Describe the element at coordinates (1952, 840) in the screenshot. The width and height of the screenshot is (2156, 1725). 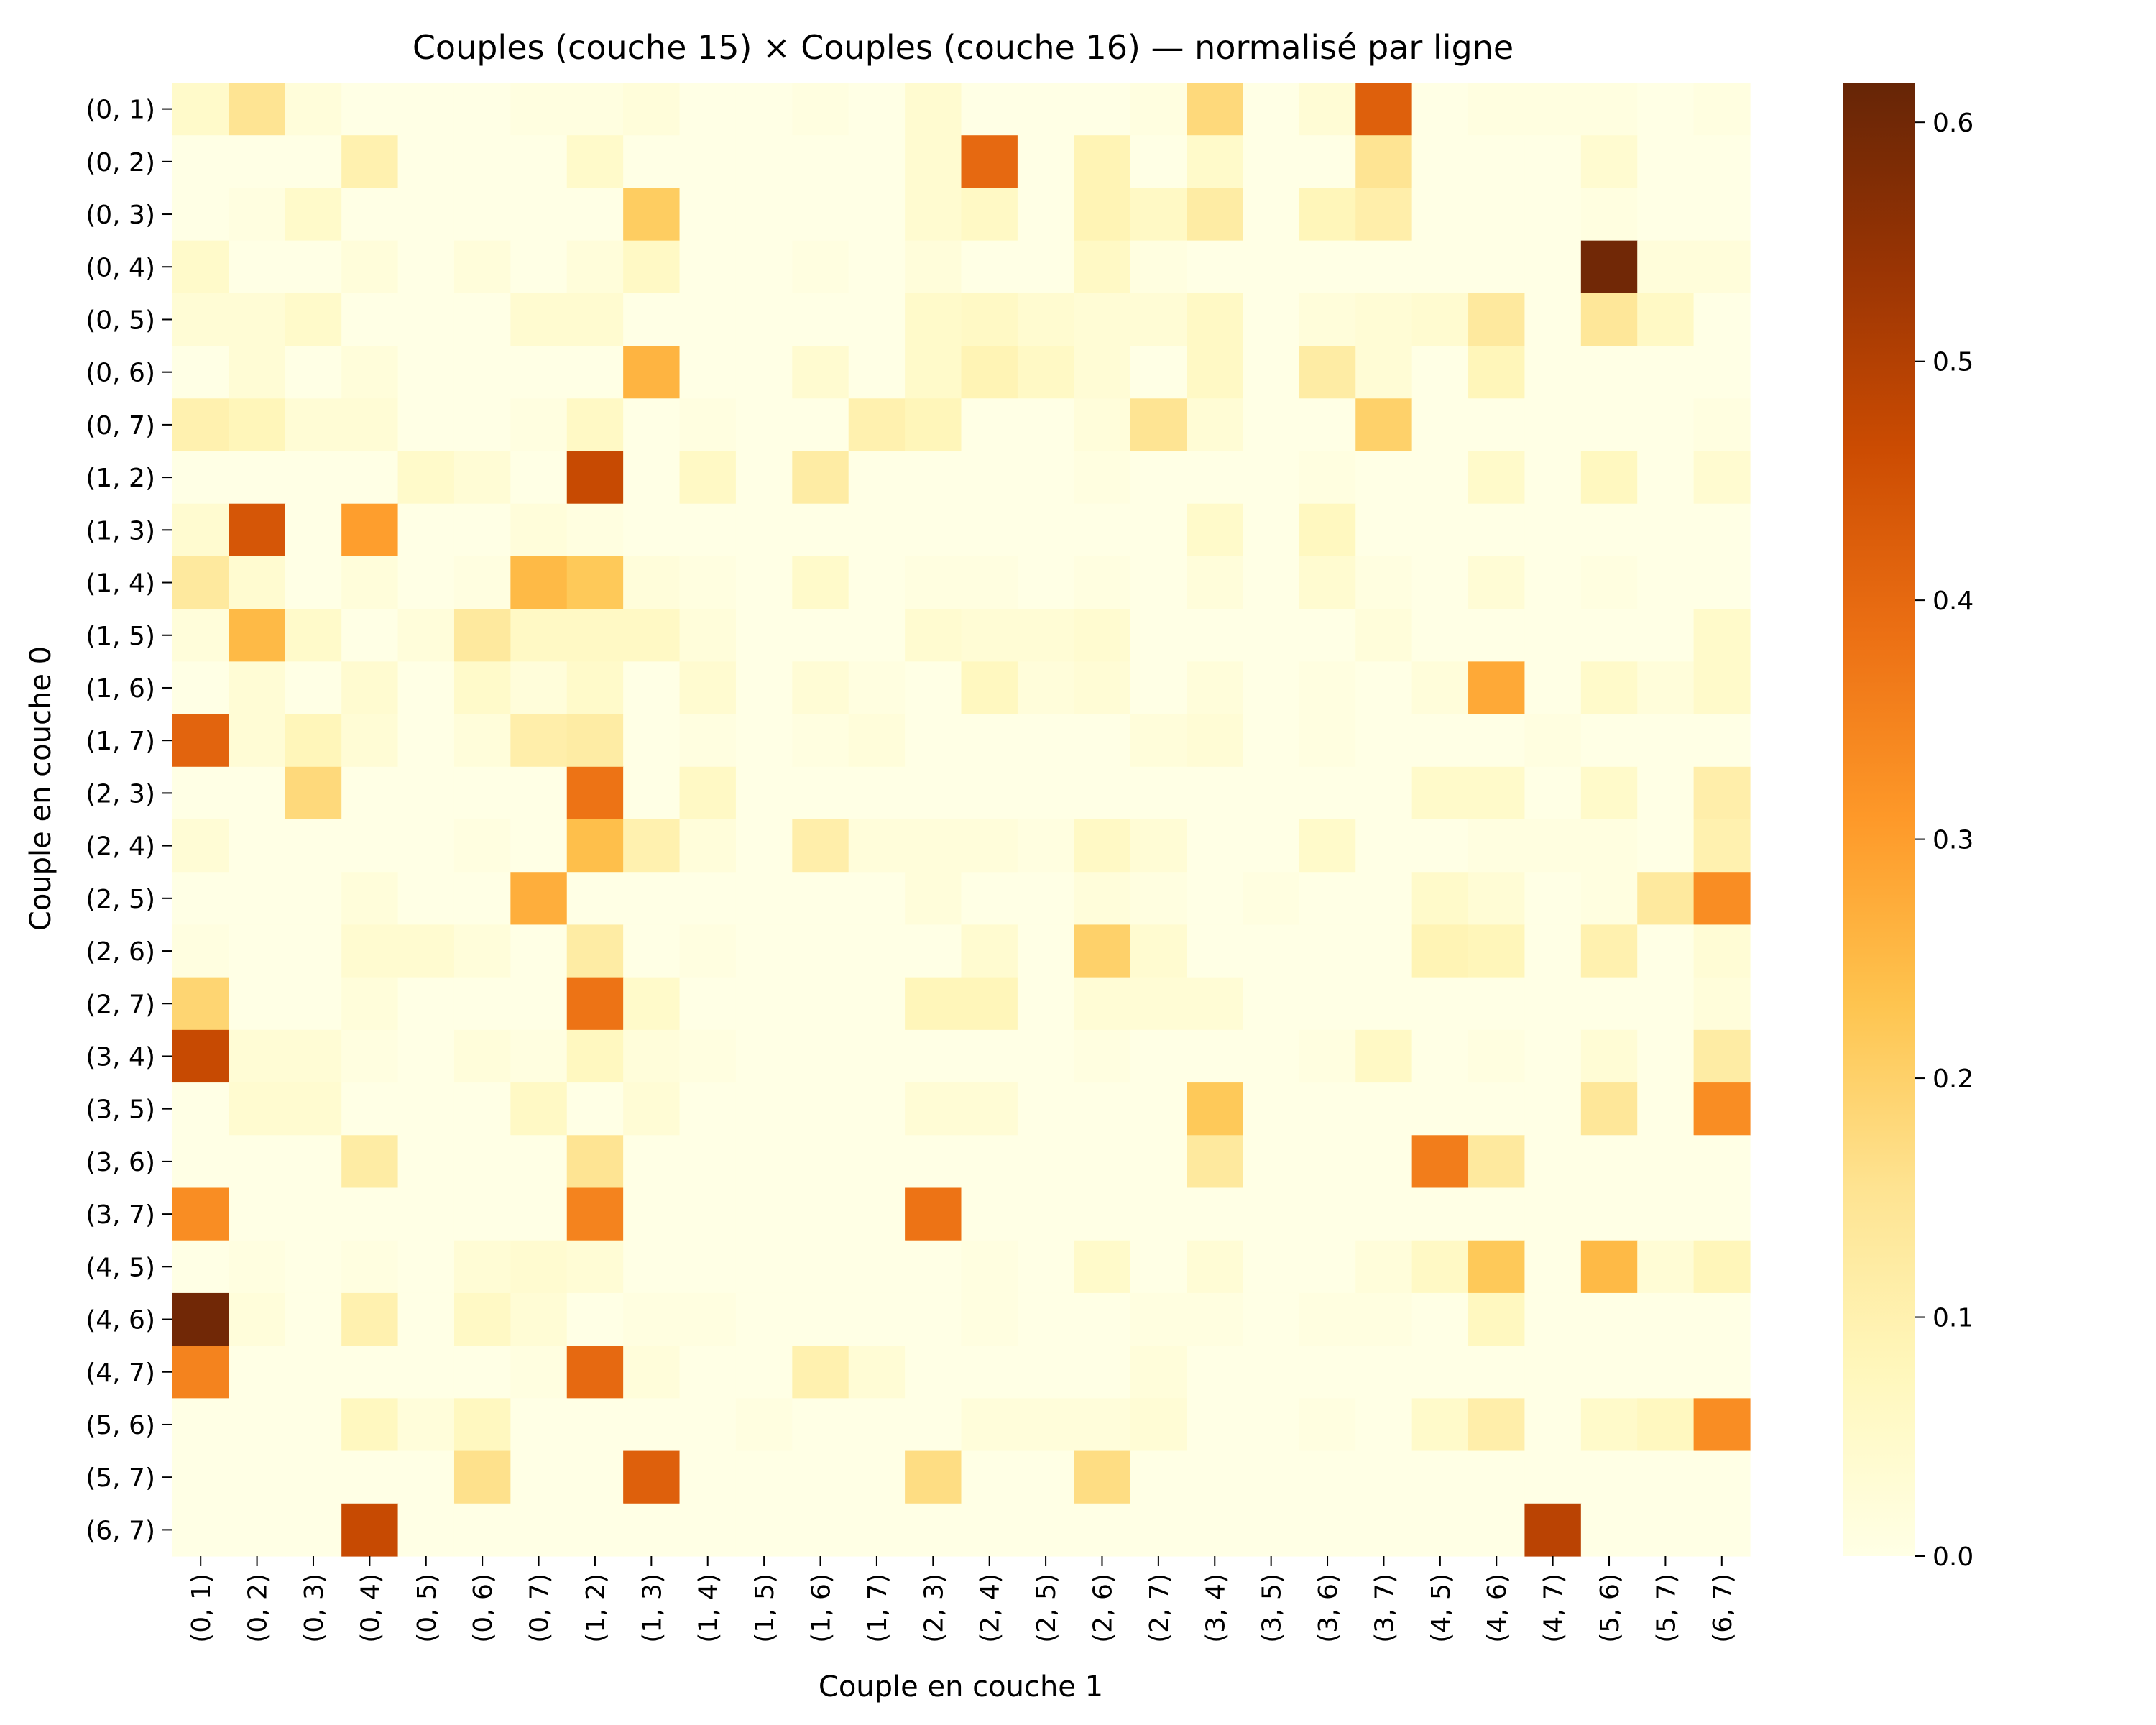
I see `colorbar-tick-label: 0.3` at that location.